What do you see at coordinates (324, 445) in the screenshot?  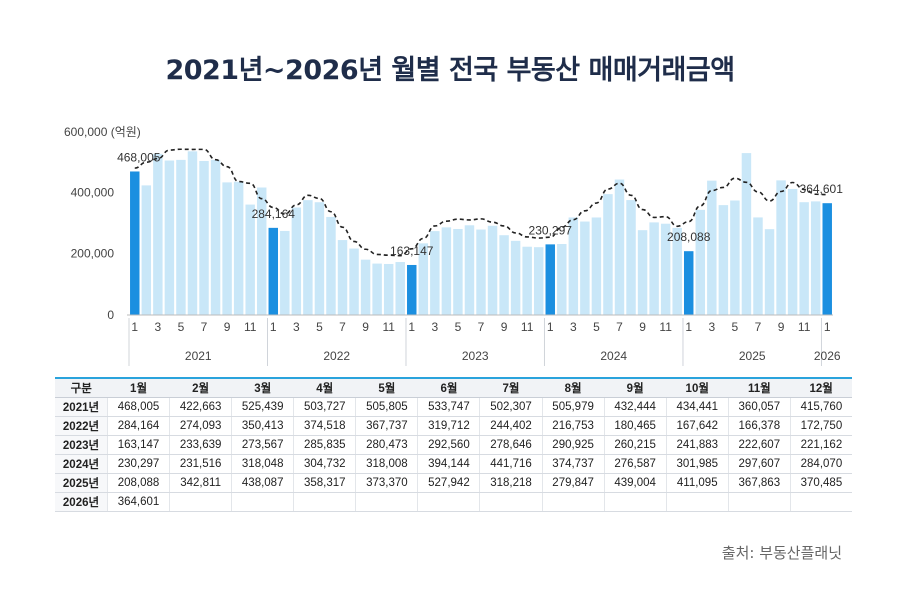 I see `table-cell: 285,835` at bounding box center [324, 445].